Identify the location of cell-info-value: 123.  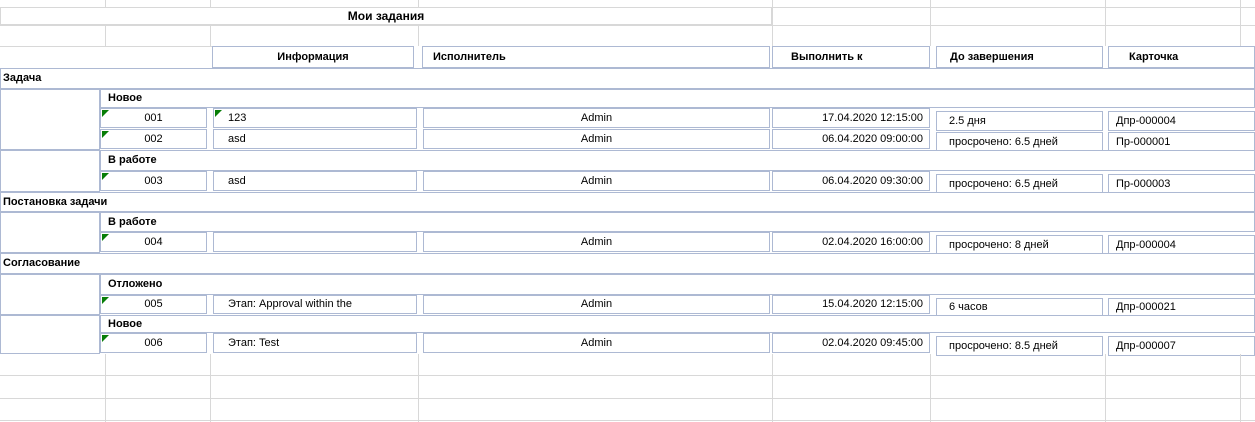
(237, 117).